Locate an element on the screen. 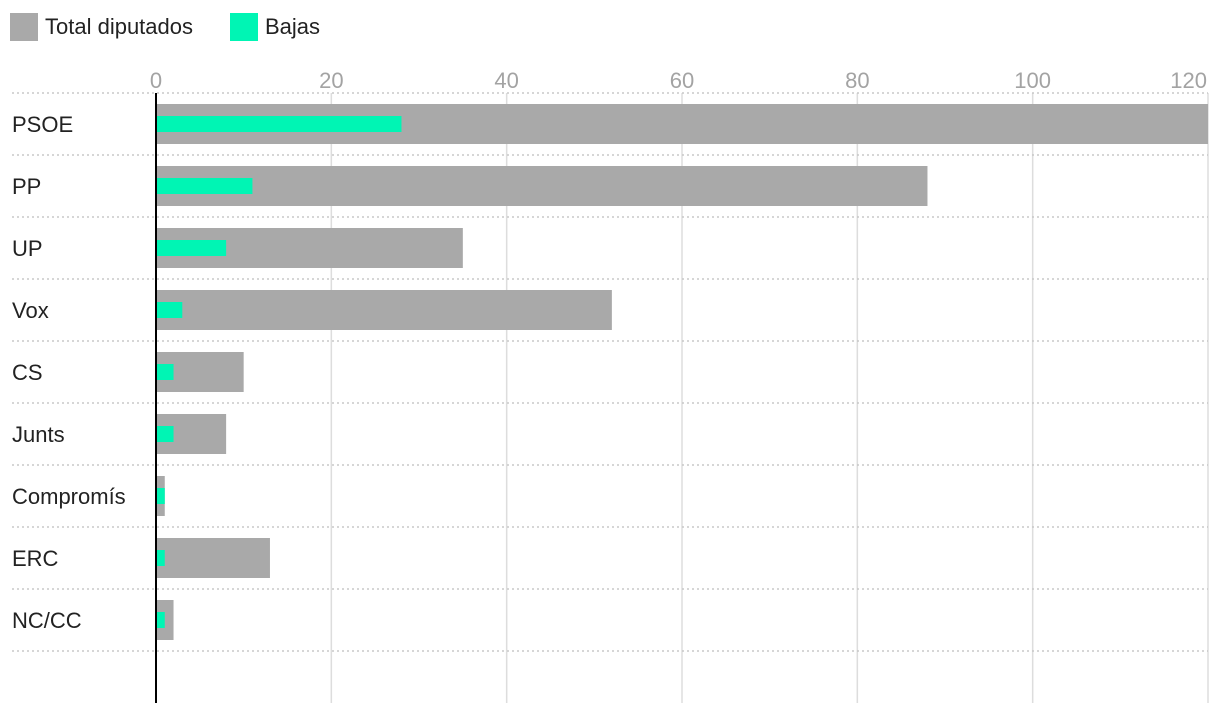 The width and height of the screenshot is (1220, 719). legend-label-total: Total diputados is located at coordinates (119, 26).